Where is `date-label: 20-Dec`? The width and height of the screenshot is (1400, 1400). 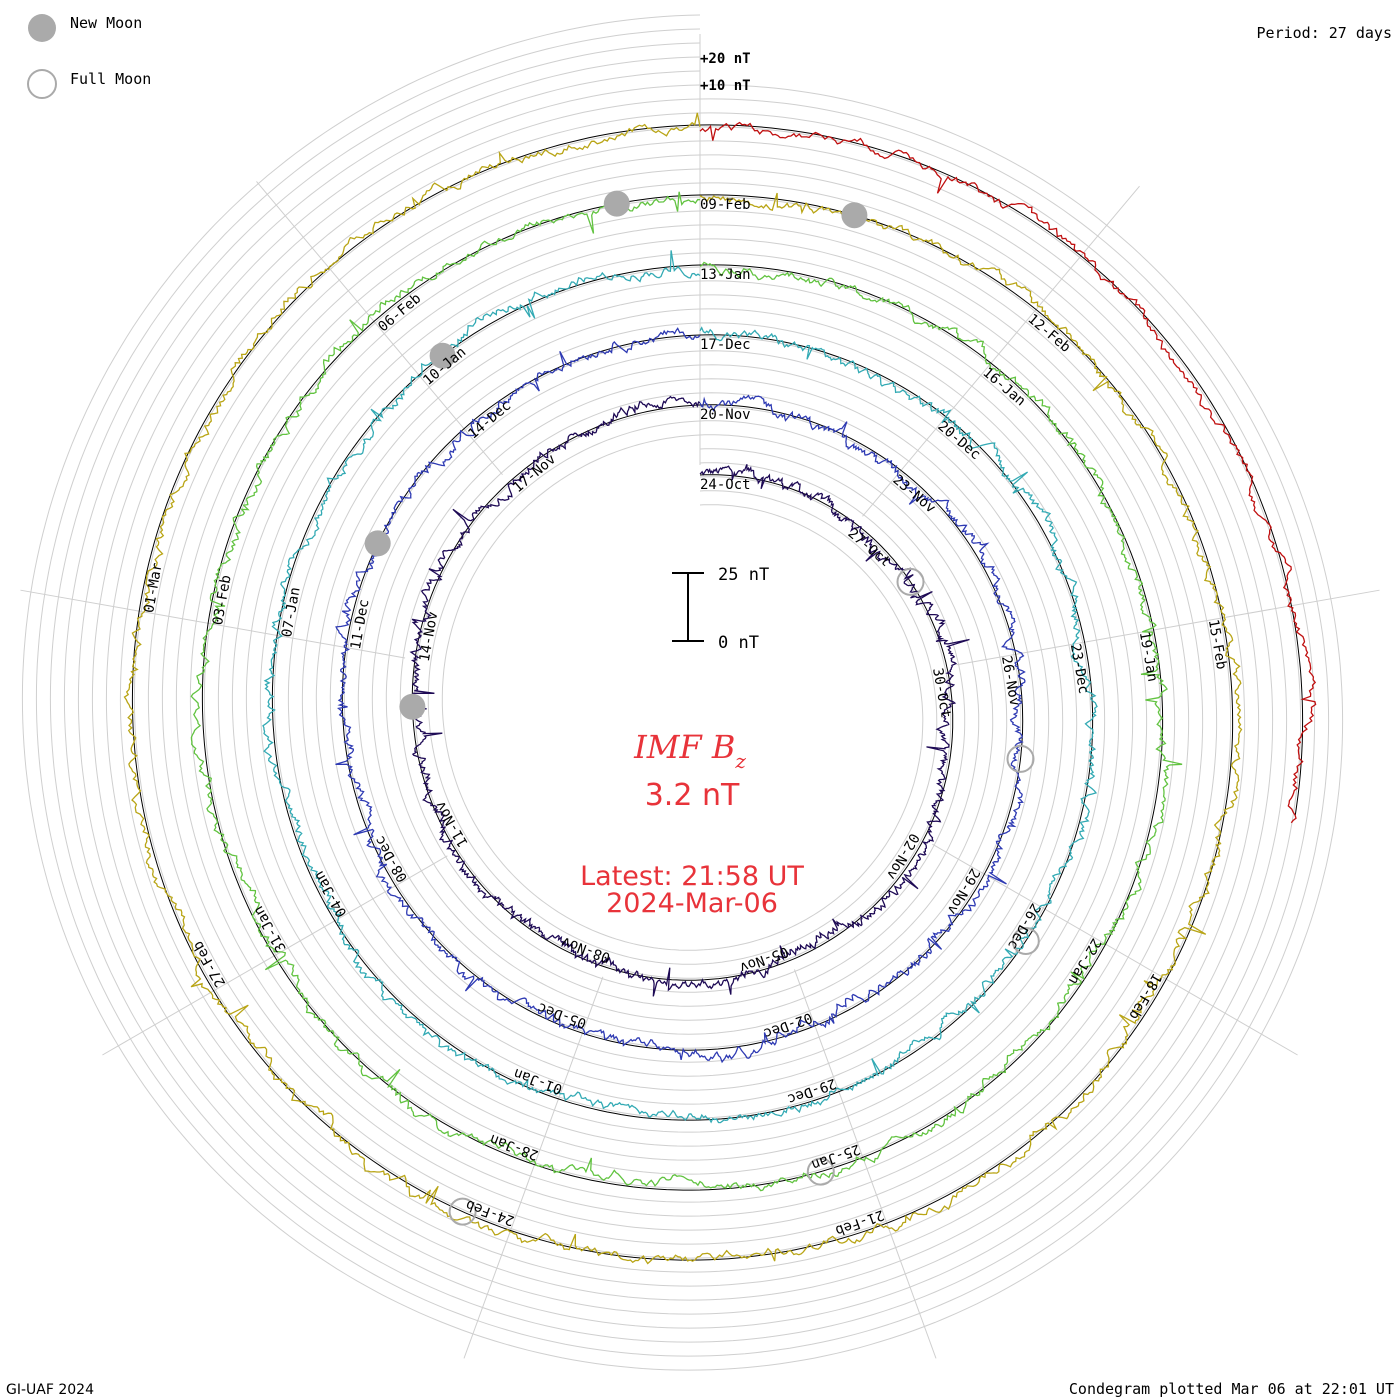 date-label: 20-Dec is located at coordinates (958, 440).